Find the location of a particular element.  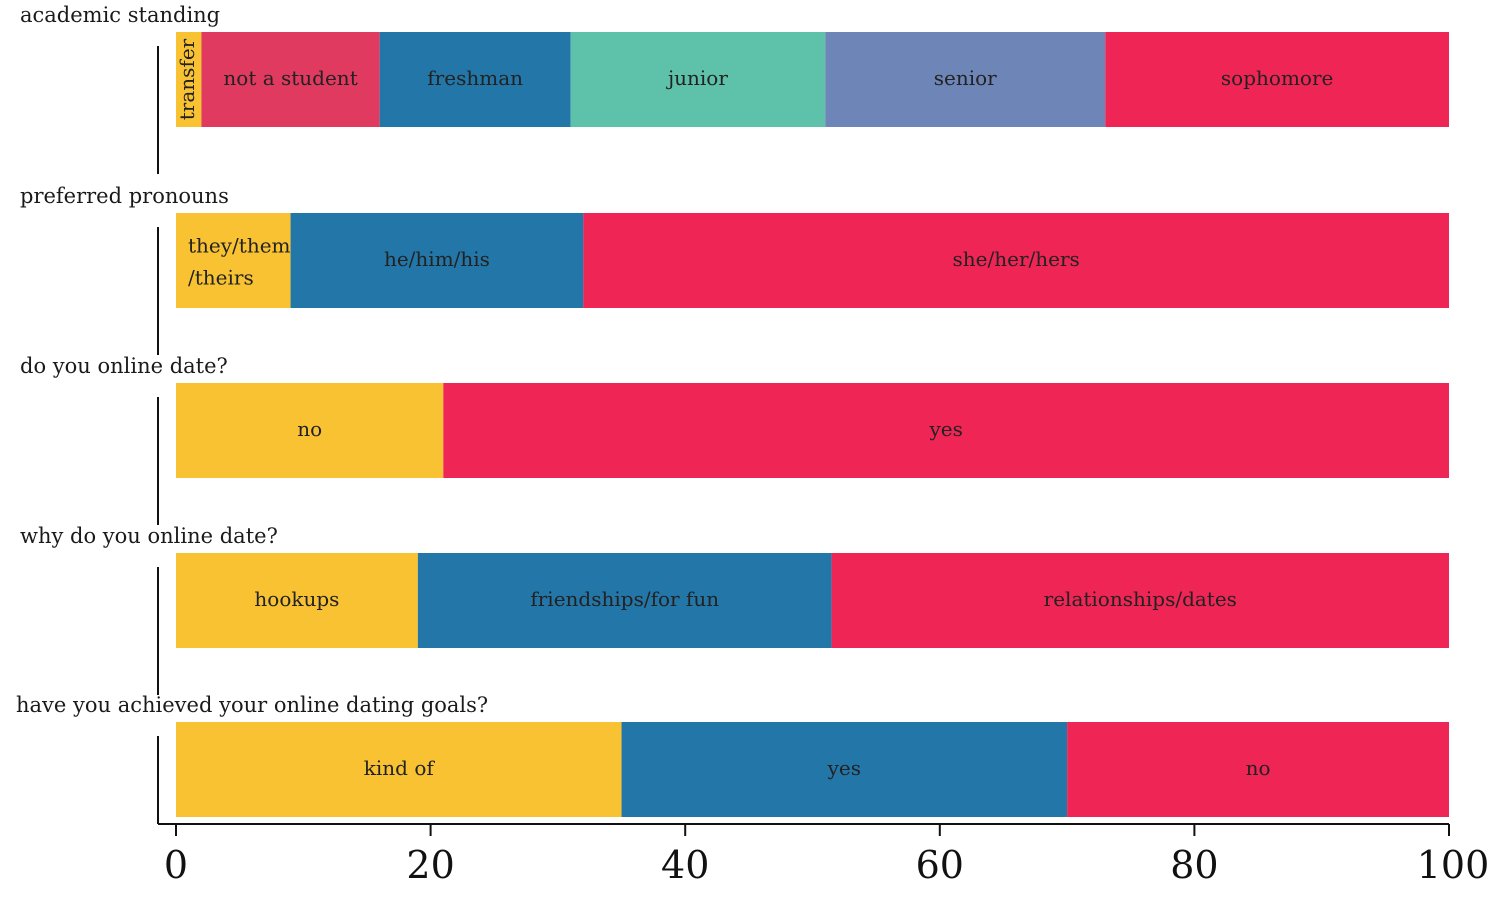

x-tick-label: 20 is located at coordinates (430, 865).